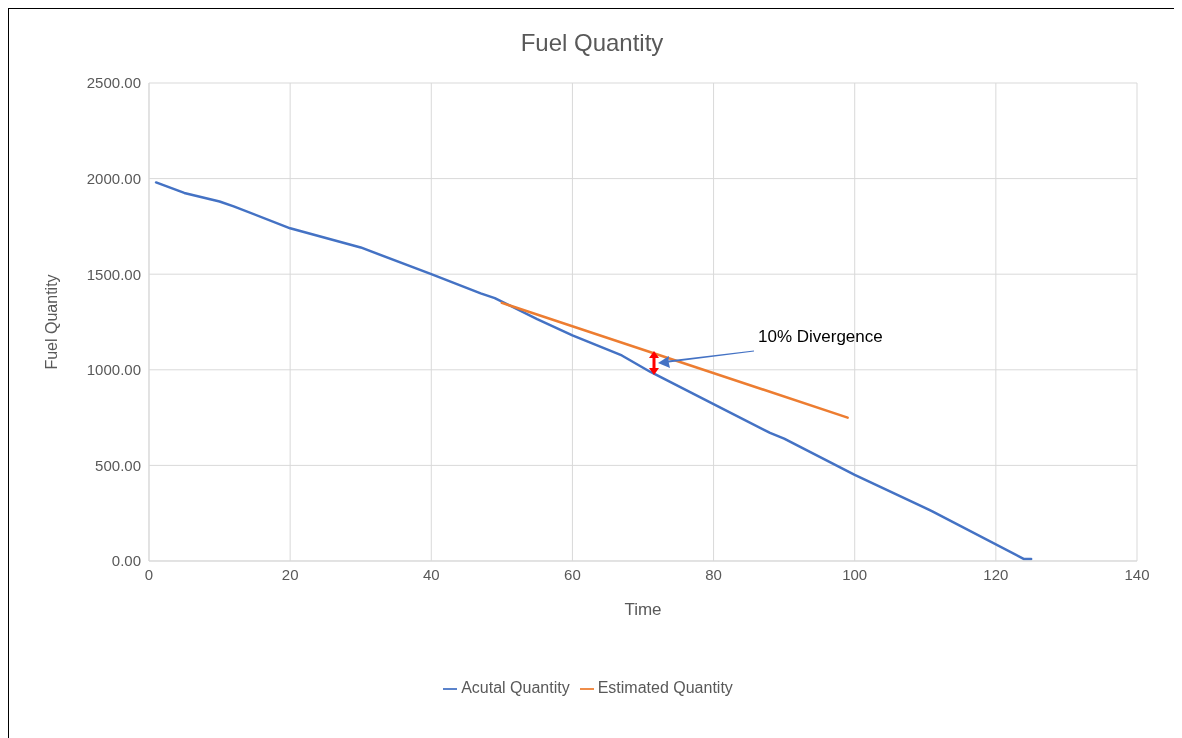 The height and width of the screenshot is (738, 1182). I want to click on y-tick-label: 2000.00, so click(113, 178).